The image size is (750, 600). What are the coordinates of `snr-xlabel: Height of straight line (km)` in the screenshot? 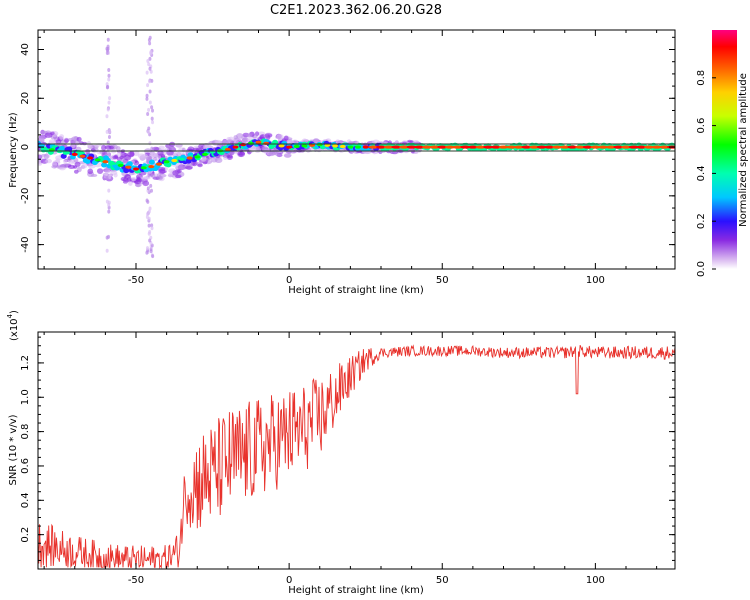 It's located at (356, 590).